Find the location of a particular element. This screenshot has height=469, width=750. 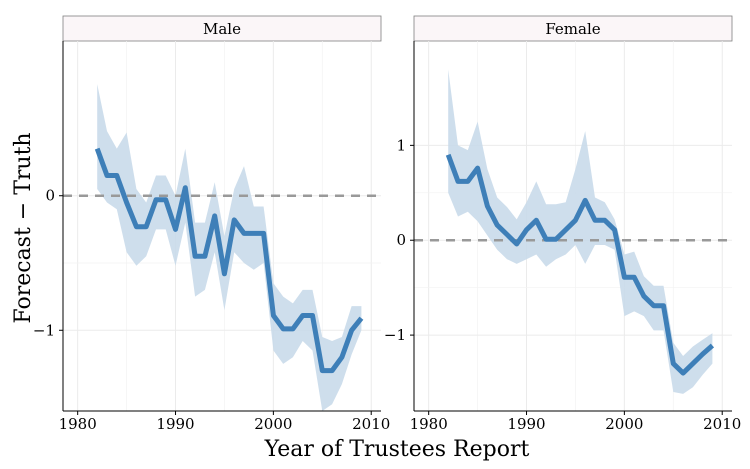

y-axis-title: Forecast − Truth is located at coordinates (23, 227).